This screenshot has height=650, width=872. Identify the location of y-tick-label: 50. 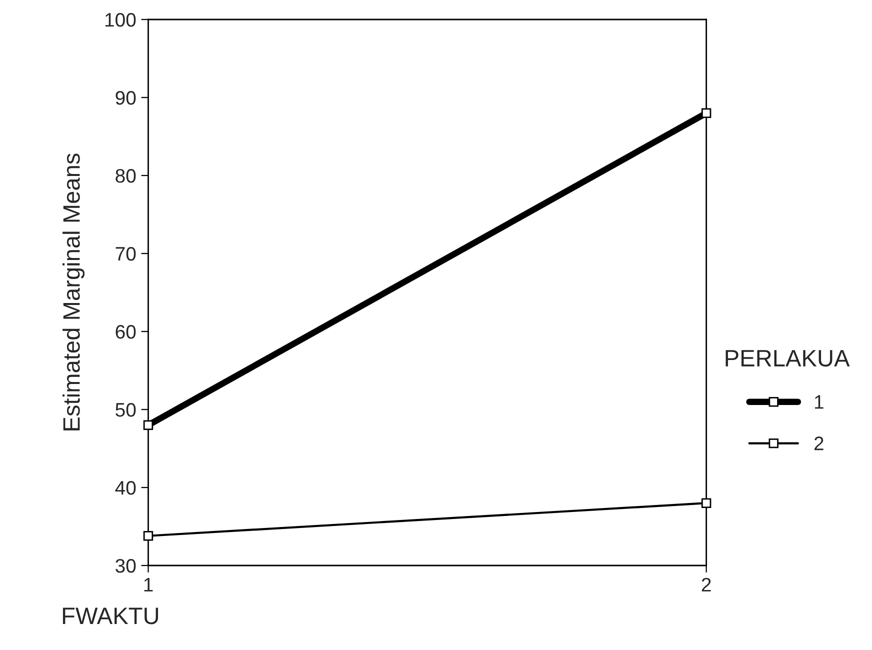
(126, 409).